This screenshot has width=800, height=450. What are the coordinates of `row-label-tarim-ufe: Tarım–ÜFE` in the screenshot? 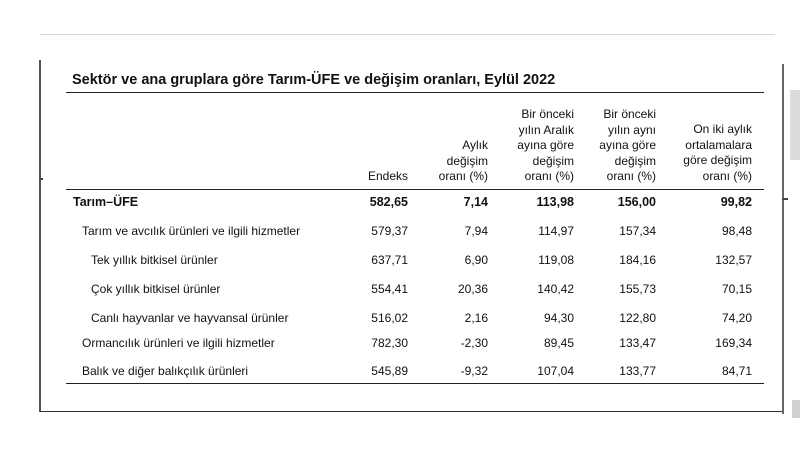 It's located at (106, 202).